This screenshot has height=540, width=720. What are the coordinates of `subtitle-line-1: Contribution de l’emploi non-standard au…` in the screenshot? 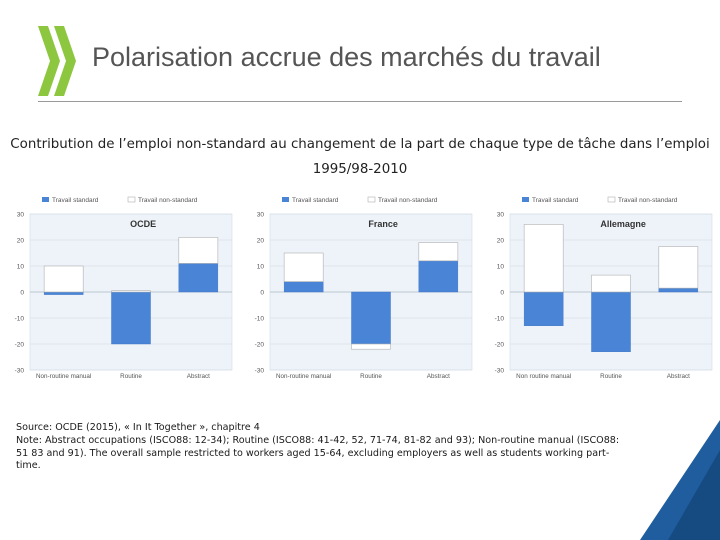 It's located at (360, 144).